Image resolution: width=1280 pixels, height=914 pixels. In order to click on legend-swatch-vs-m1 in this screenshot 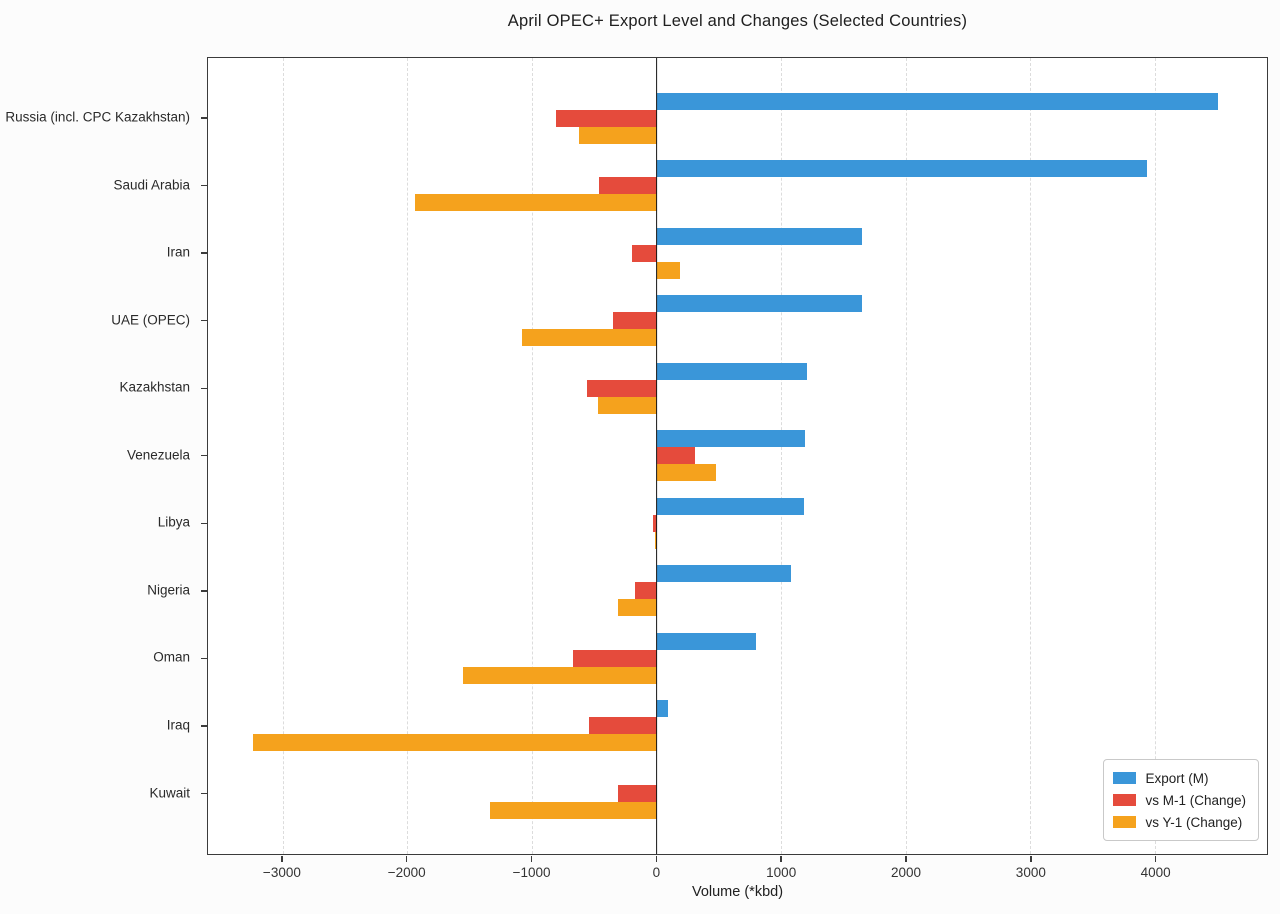, I will do `click(1125, 800)`.